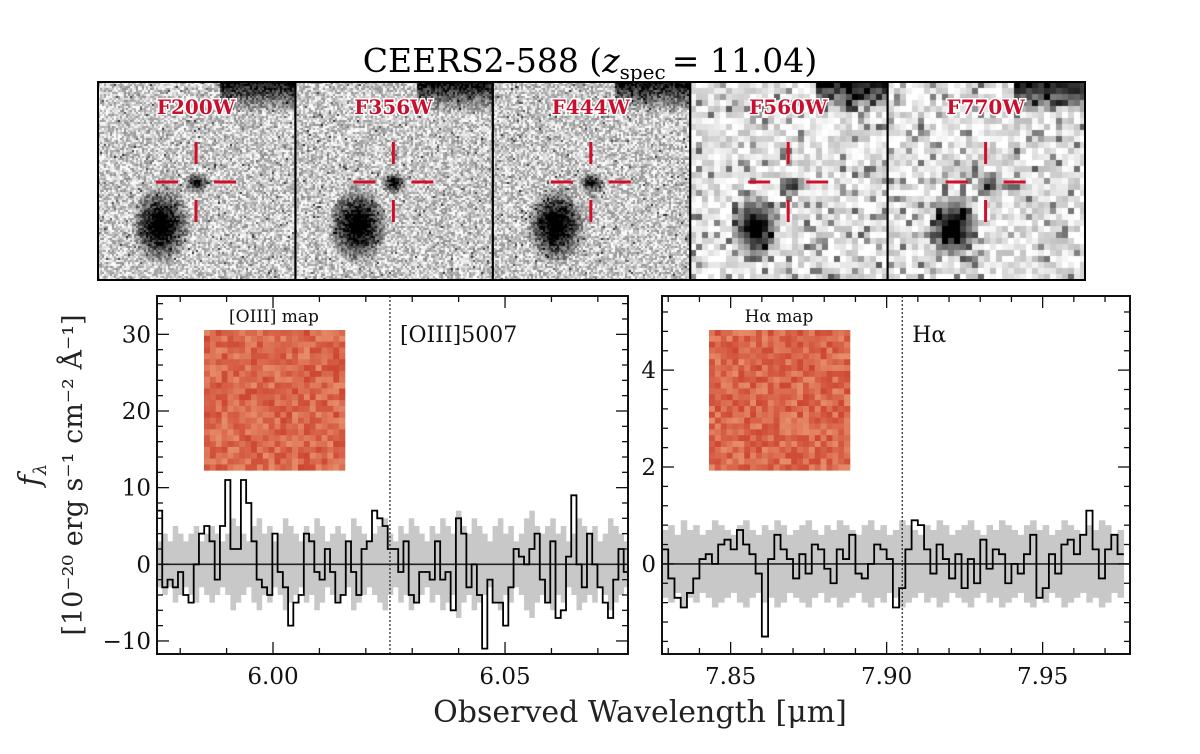  Describe the element at coordinates (986, 181) in the screenshot. I see `stamp-image-f770w` at that location.